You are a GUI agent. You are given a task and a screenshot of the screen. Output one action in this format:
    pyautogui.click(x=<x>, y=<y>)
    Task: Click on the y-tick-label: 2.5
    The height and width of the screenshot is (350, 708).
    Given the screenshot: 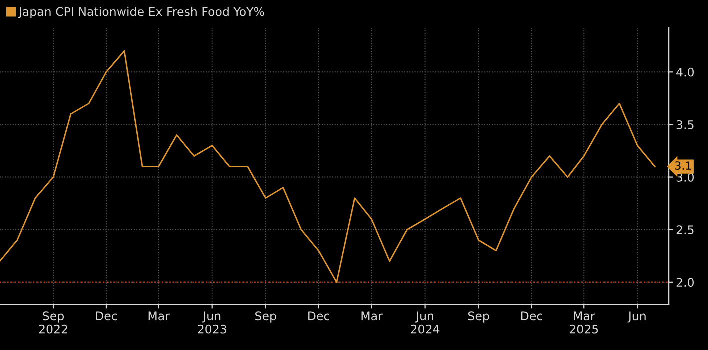 What is the action you would take?
    pyautogui.click(x=685, y=230)
    